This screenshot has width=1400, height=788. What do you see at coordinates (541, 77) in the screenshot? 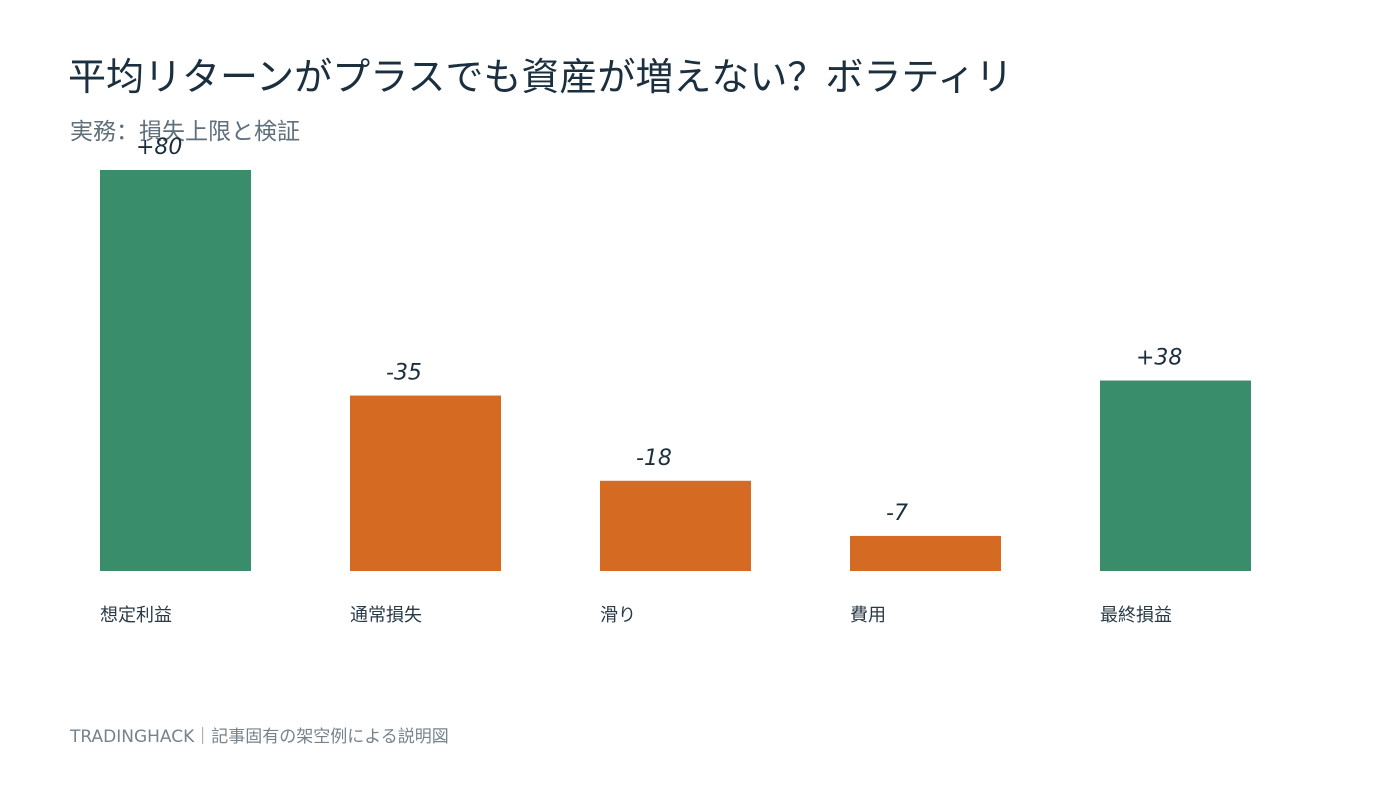
I see `chart-title: 平均リターンがプラスでも資産が増えない？ボラティリ` at bounding box center [541, 77].